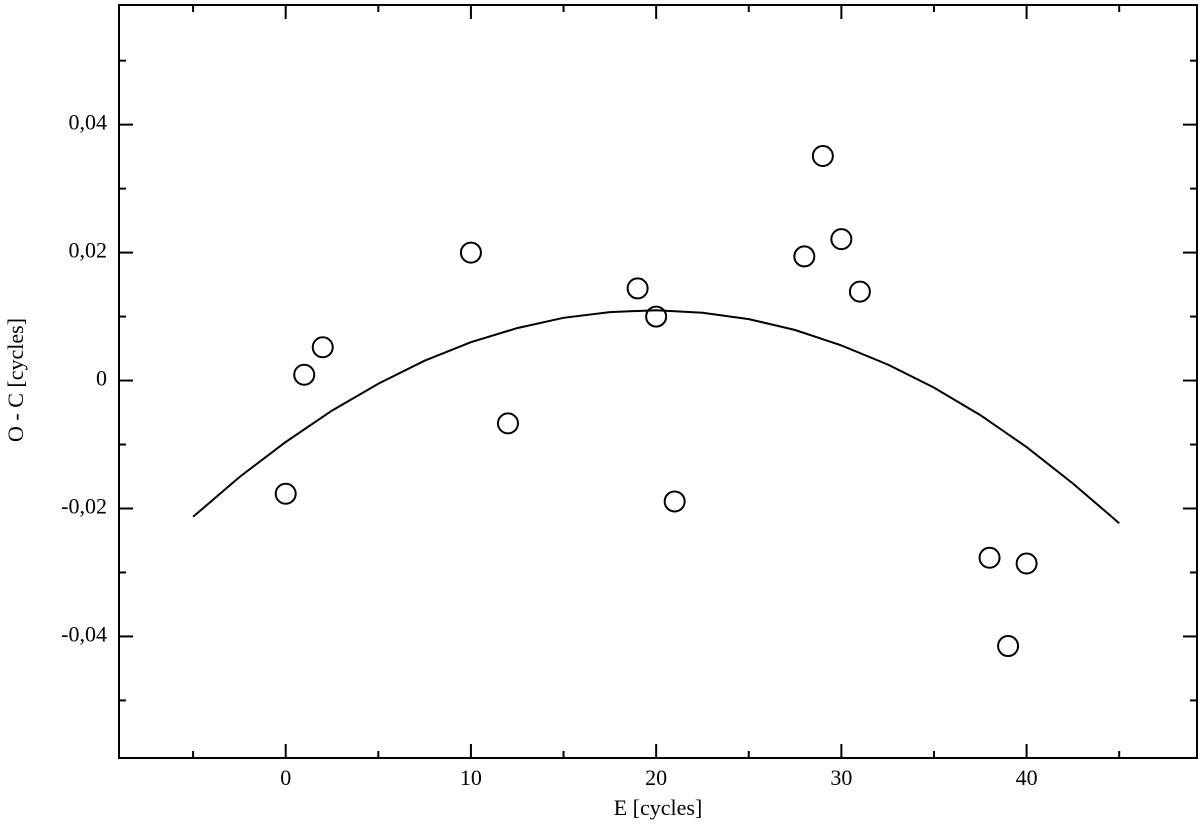 This screenshot has height=830, width=1200. Describe the element at coordinates (656, 777) in the screenshot. I see `x-tick-label: 20` at that location.